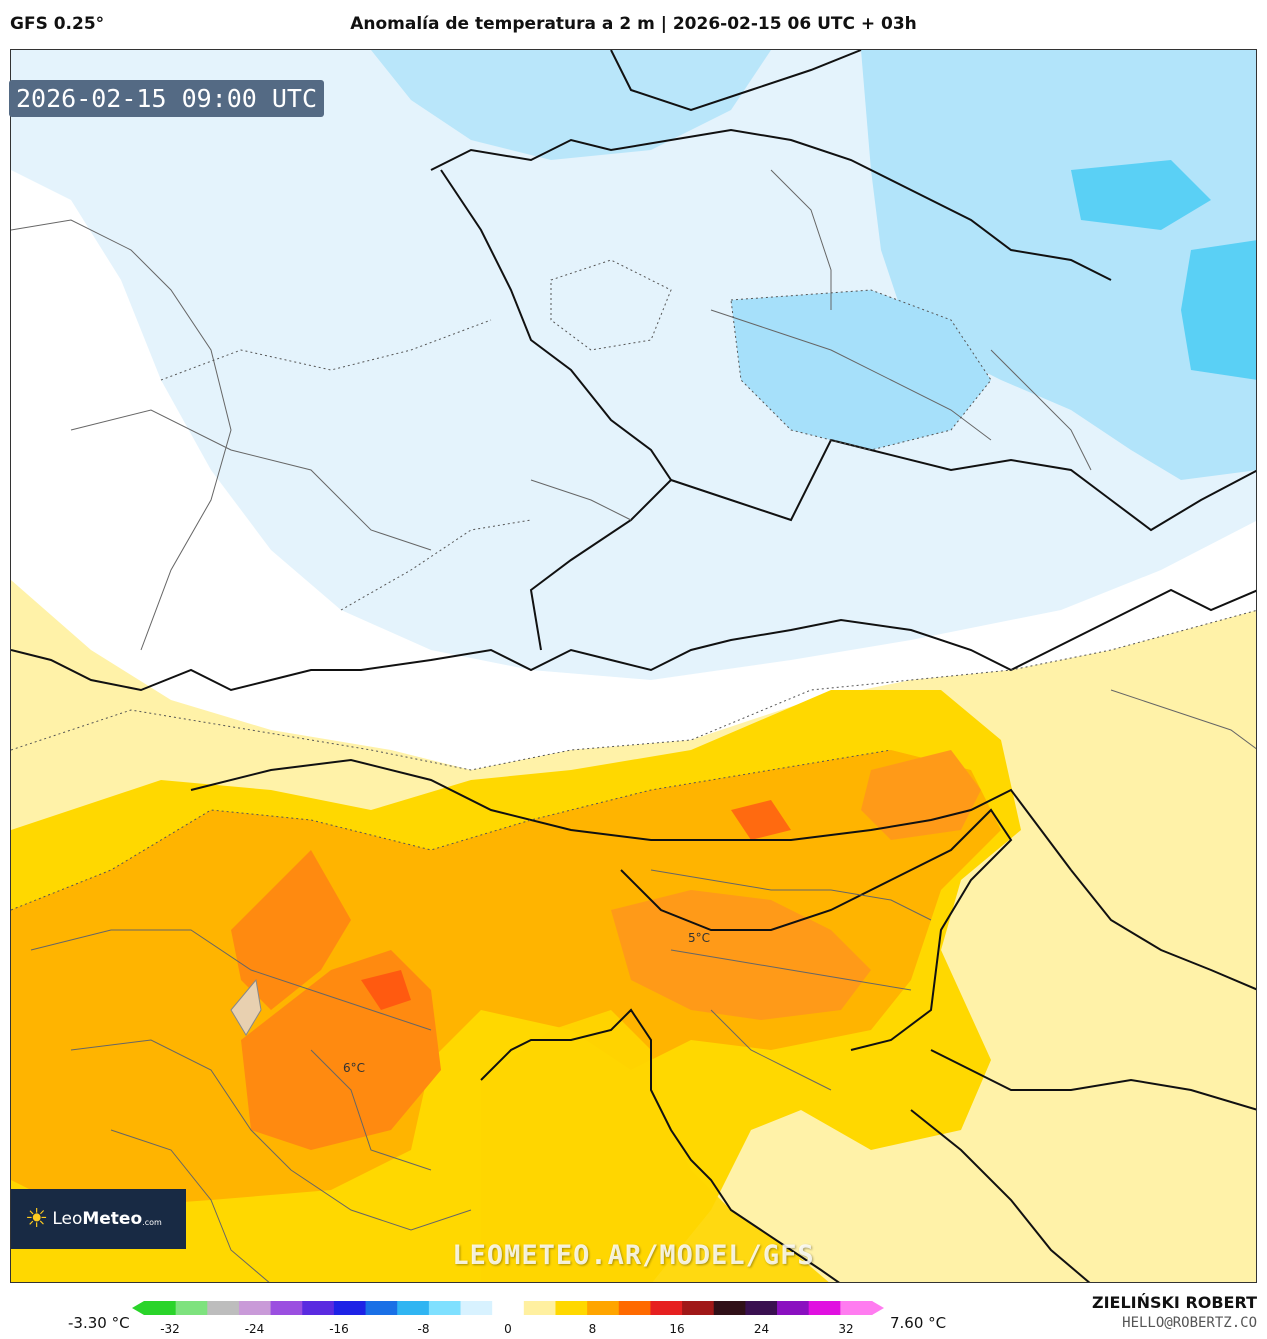 The image size is (1267, 1339). Describe the element at coordinates (1174, 1302) in the screenshot. I see `author-name: ZIELIŃSKI ROBERT` at that location.